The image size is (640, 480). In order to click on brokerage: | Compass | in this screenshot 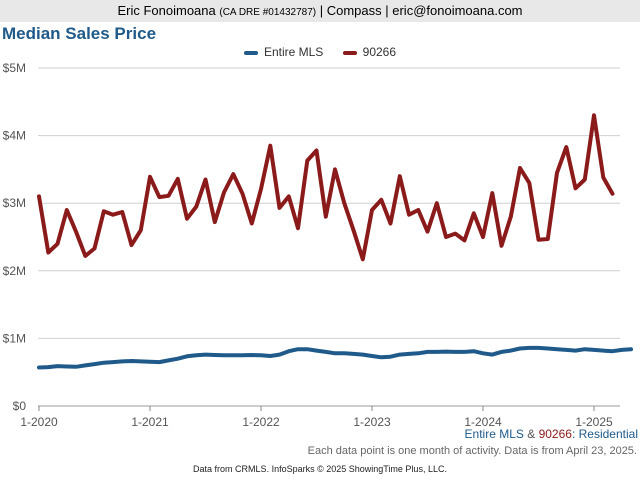, I will do `click(354, 10)`.